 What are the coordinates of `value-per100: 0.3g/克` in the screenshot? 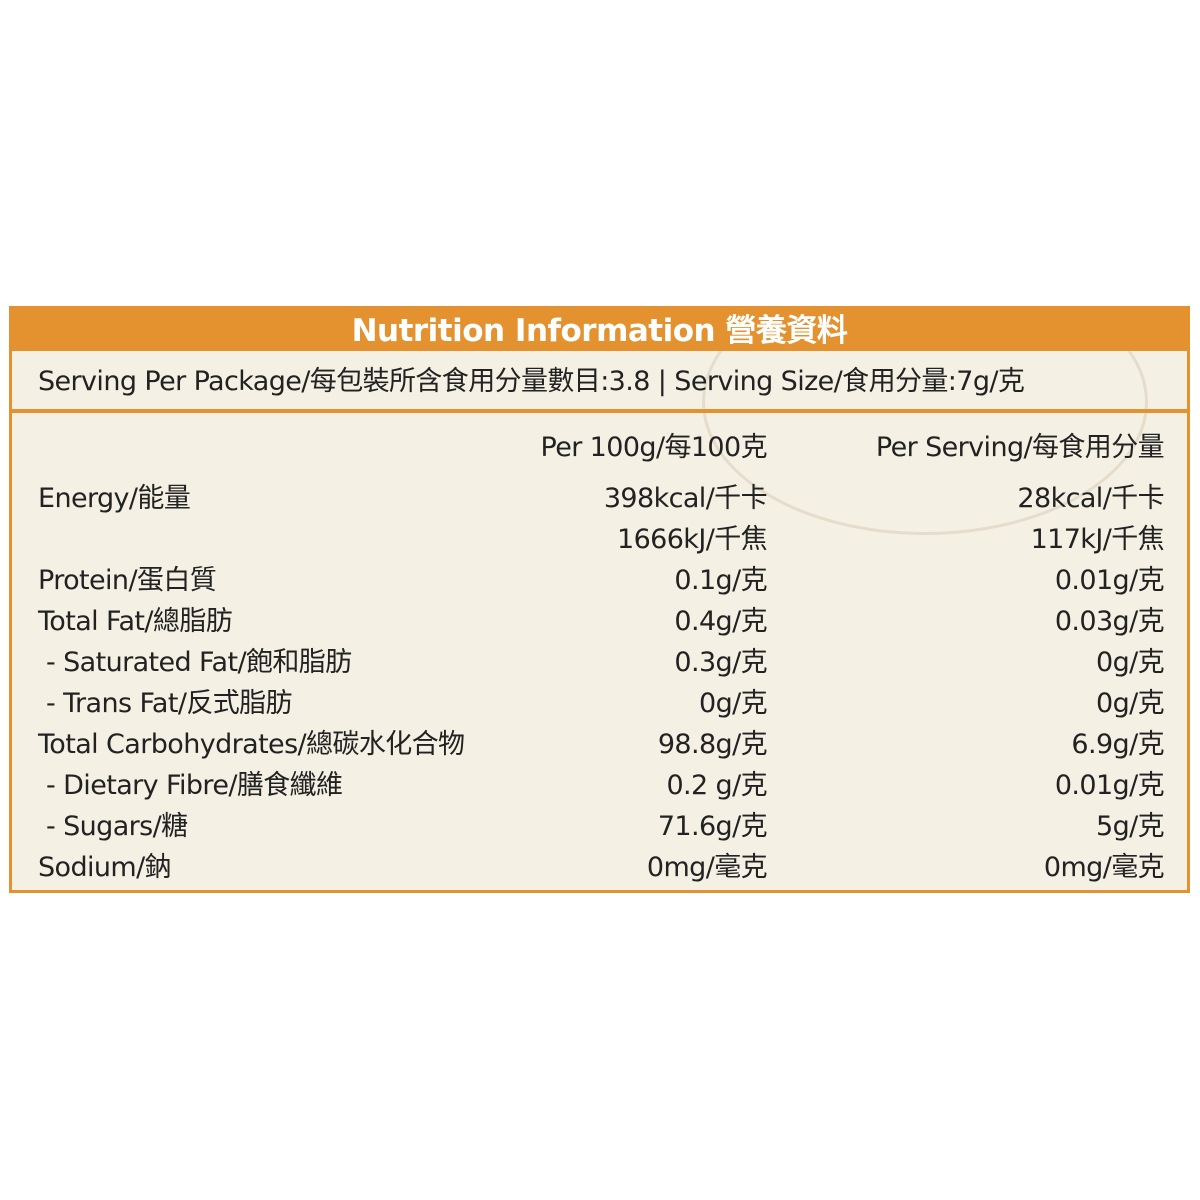 It's located at (720, 662).